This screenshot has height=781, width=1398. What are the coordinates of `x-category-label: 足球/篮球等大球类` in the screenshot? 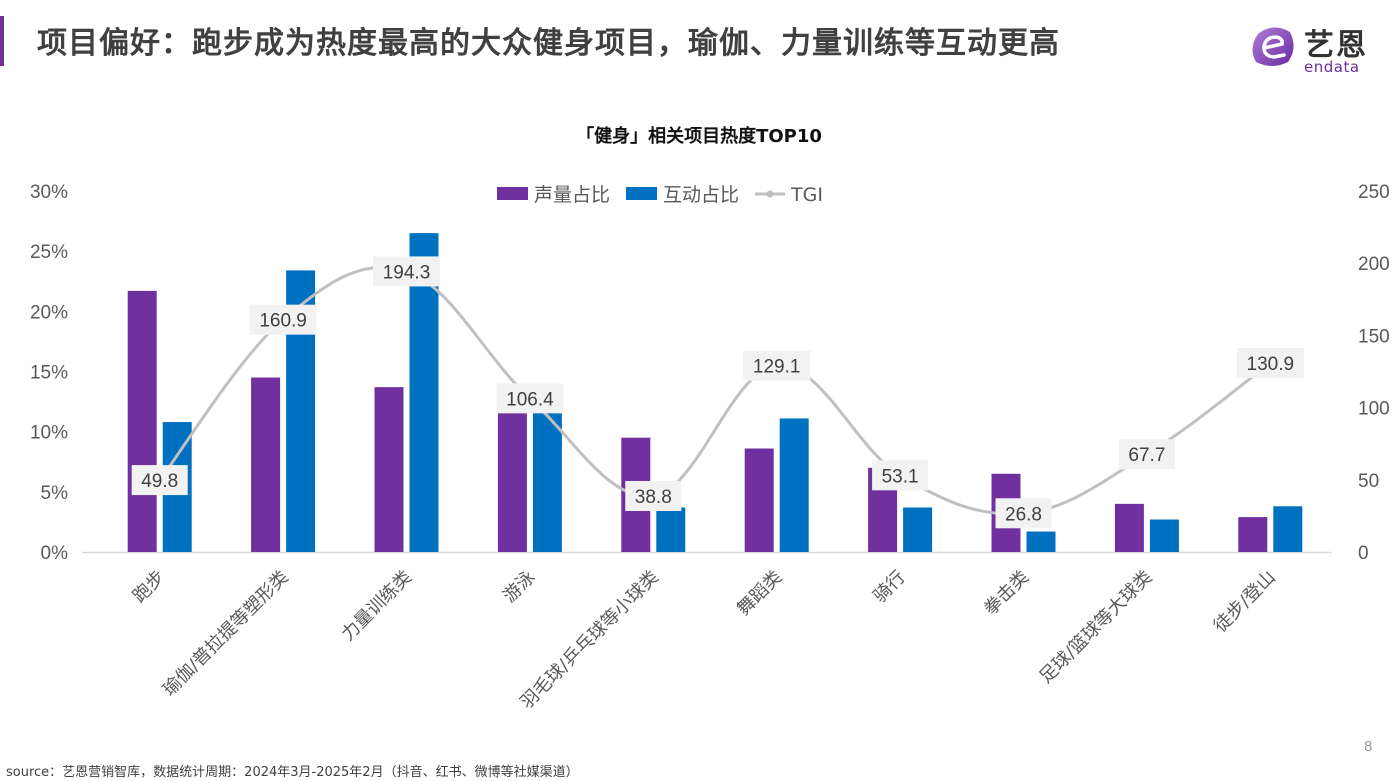 It's located at (1095, 627).